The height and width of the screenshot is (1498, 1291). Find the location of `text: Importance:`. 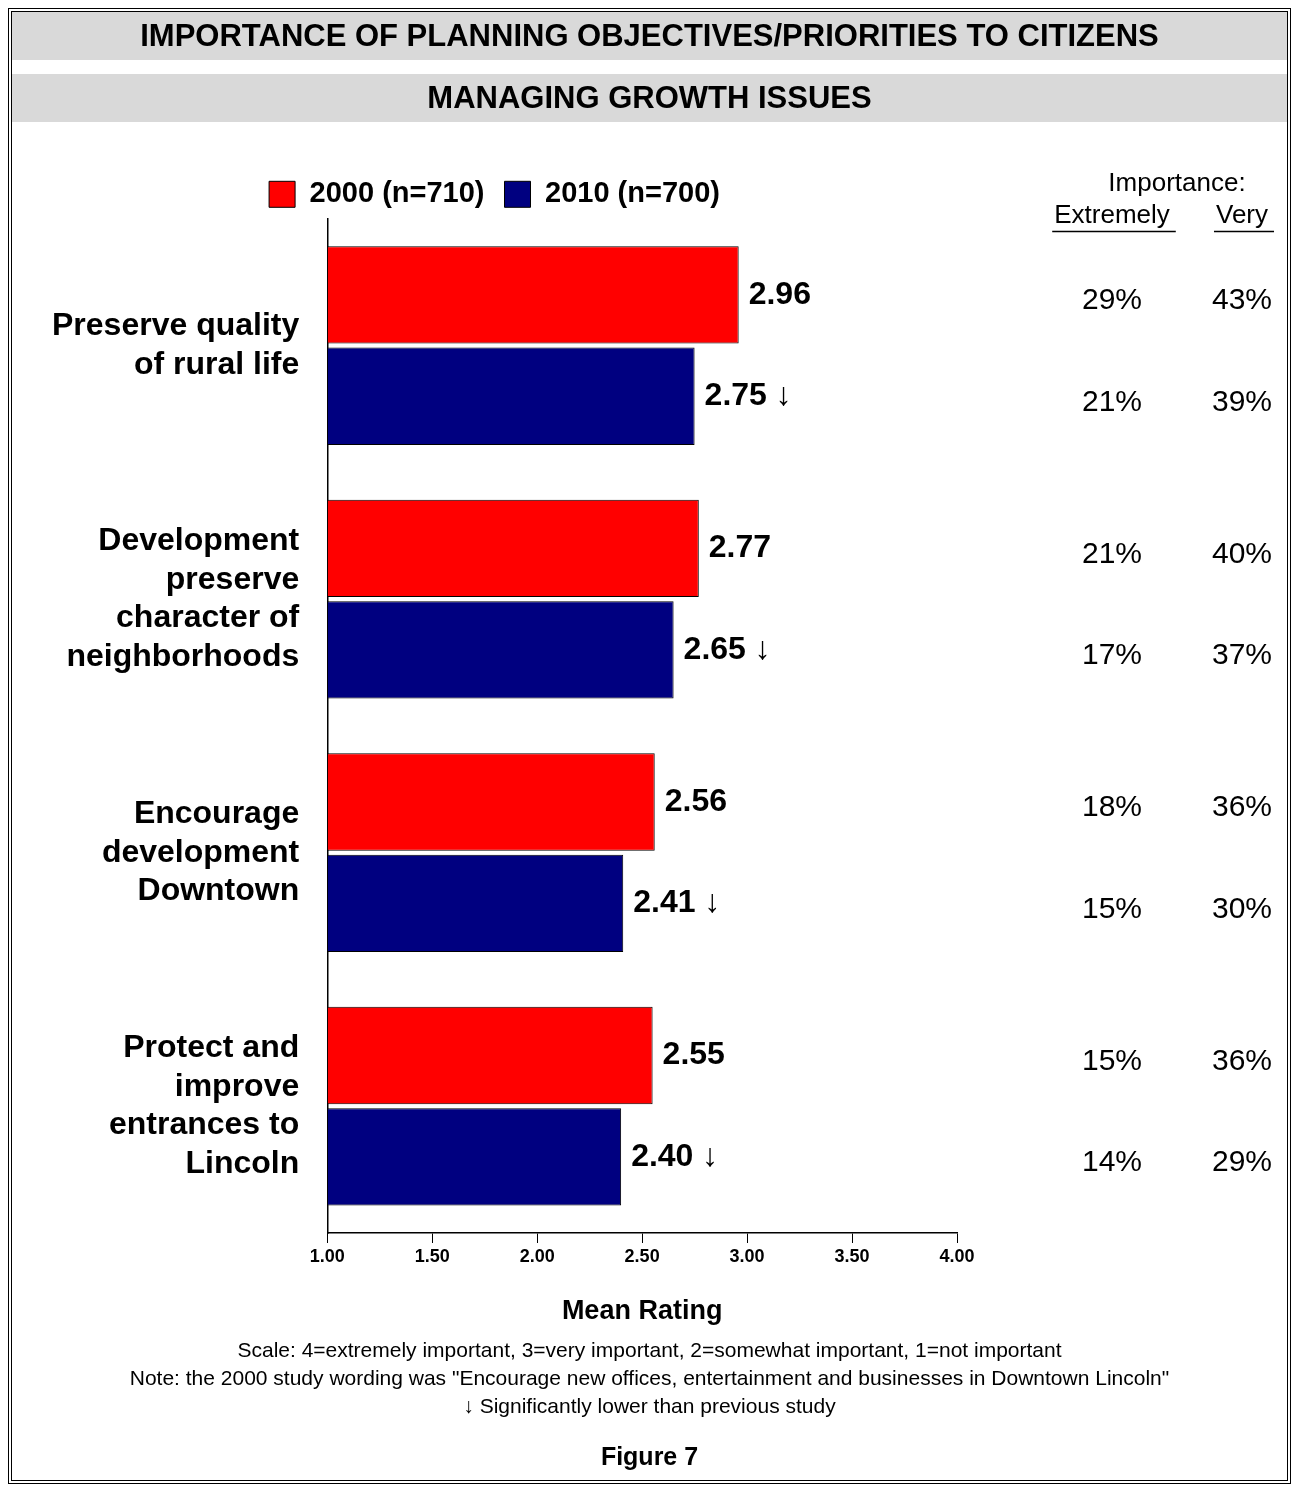

text: Importance: is located at coordinates (1177, 181).